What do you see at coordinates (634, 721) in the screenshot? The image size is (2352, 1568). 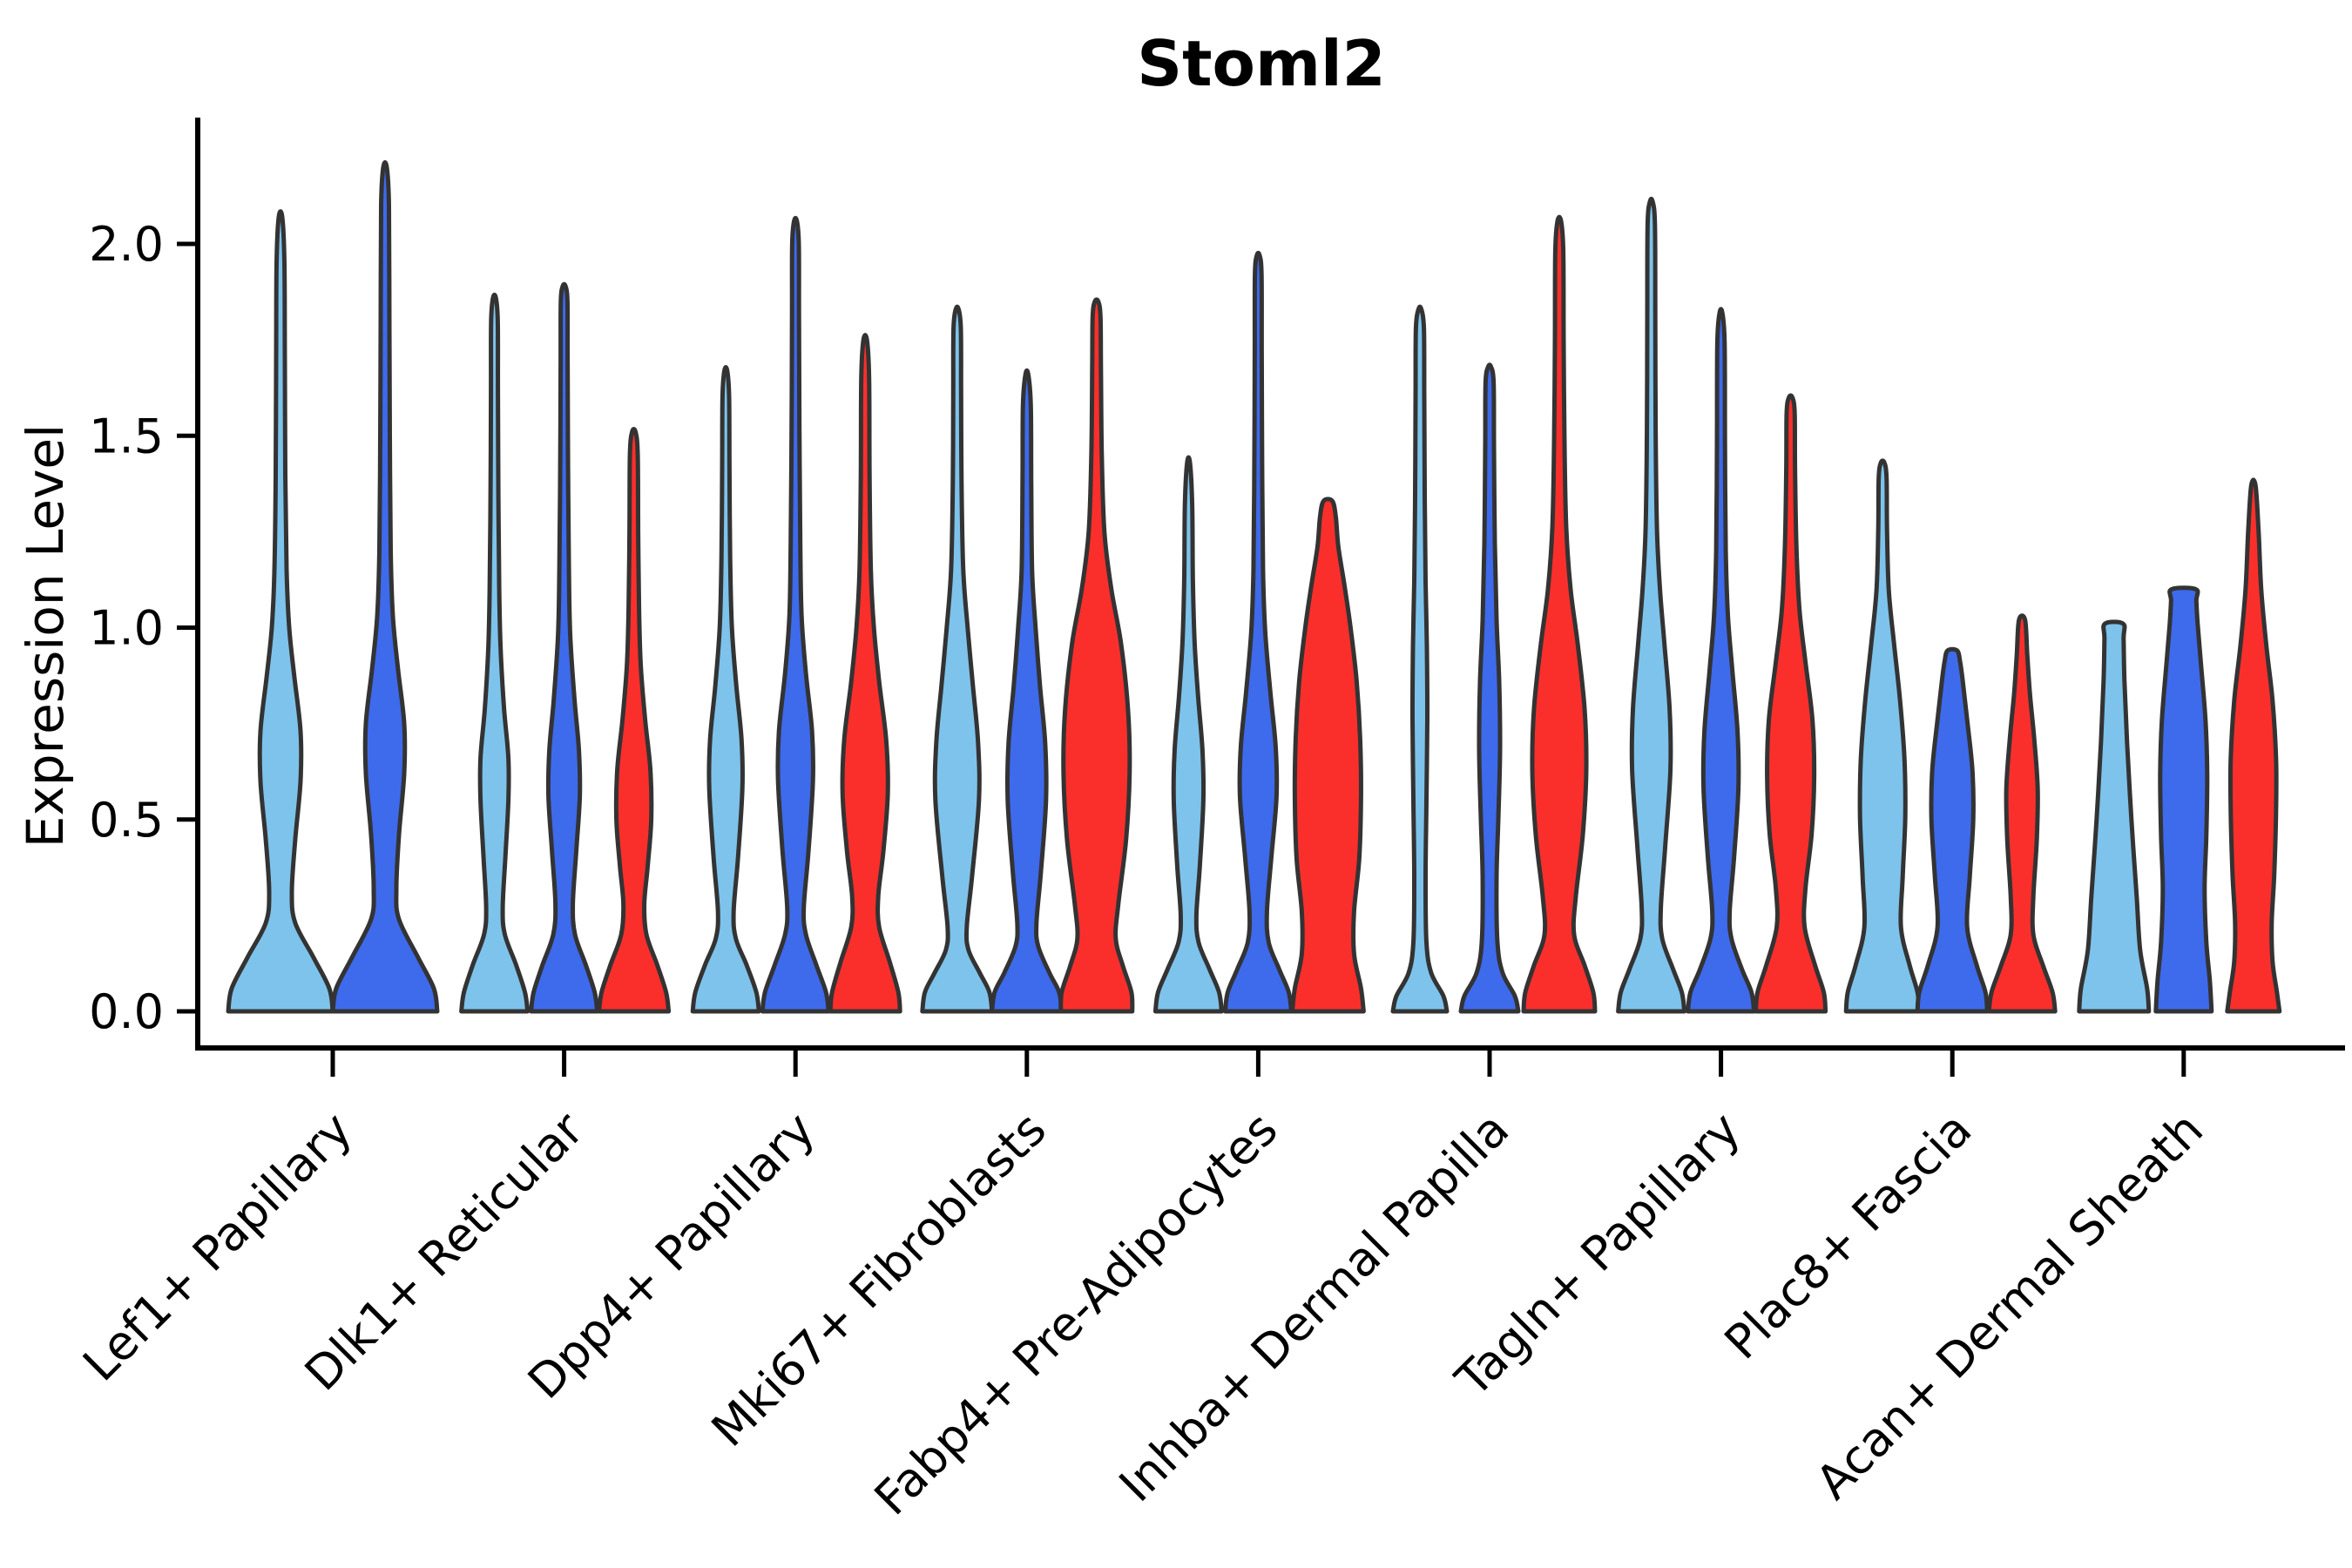 I see `violin-dlk1-red` at bounding box center [634, 721].